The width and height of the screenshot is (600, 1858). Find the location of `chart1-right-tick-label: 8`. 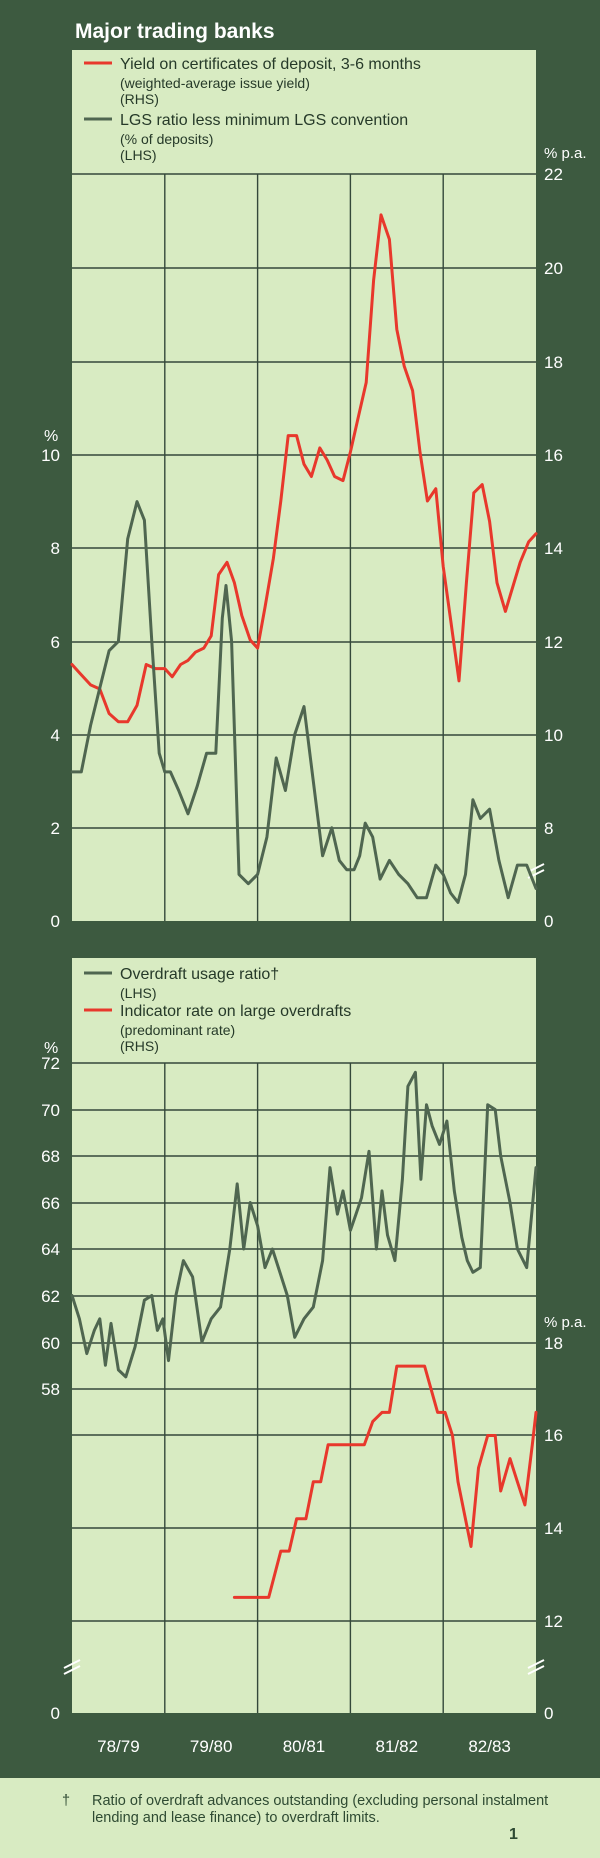

chart1-right-tick-label: 8 is located at coordinates (548, 828).